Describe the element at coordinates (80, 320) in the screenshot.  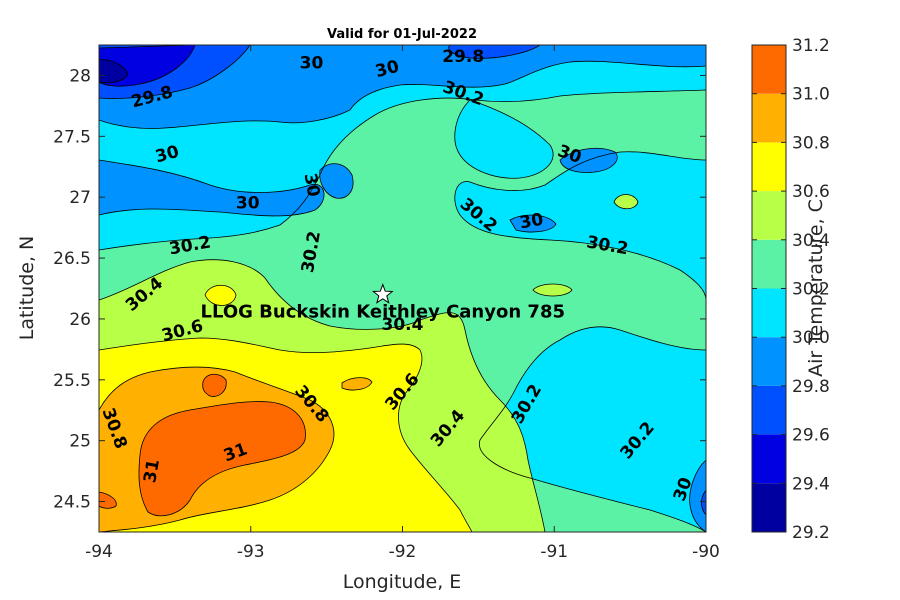
I see `y-tick-label: 26` at that location.